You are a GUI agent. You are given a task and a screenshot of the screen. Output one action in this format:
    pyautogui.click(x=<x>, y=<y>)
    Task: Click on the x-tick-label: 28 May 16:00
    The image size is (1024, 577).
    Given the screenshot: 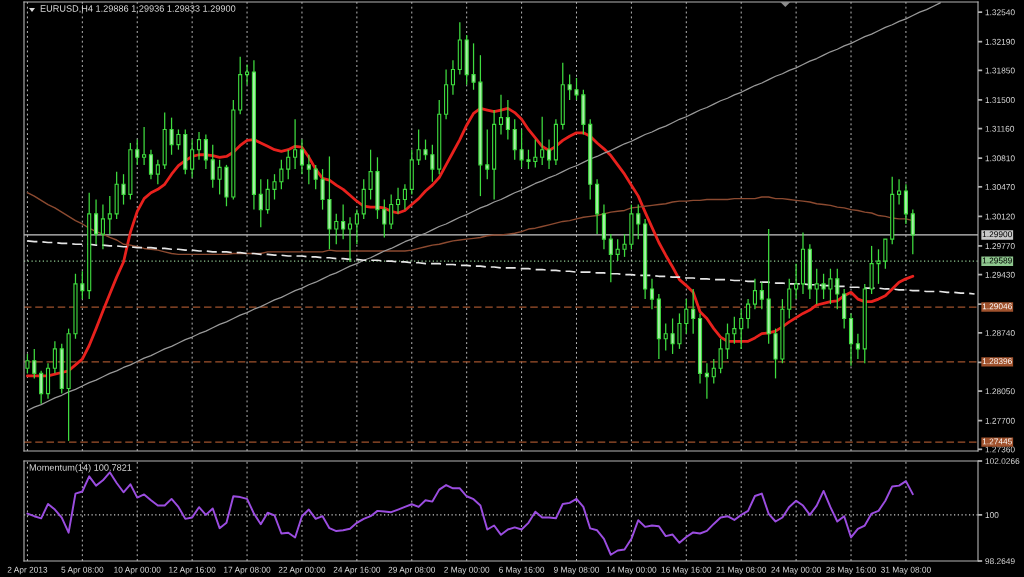 What is the action you would take?
    pyautogui.click(x=851, y=570)
    